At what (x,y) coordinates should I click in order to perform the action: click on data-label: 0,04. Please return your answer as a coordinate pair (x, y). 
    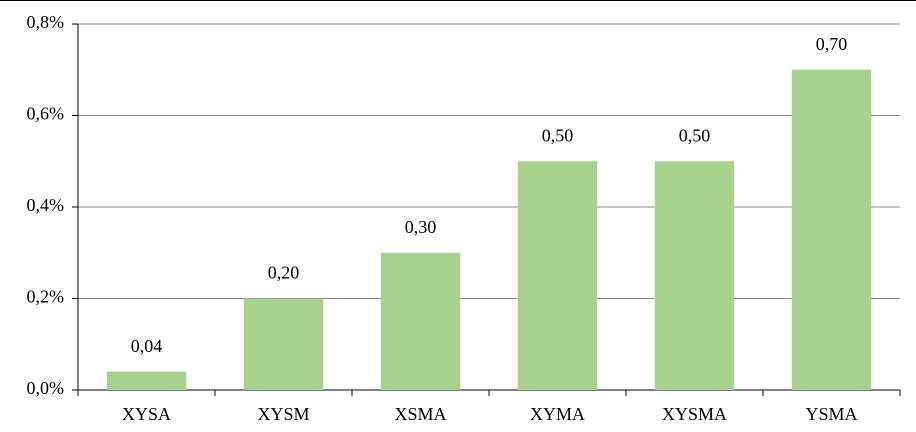
    Looking at the image, I should click on (147, 346).